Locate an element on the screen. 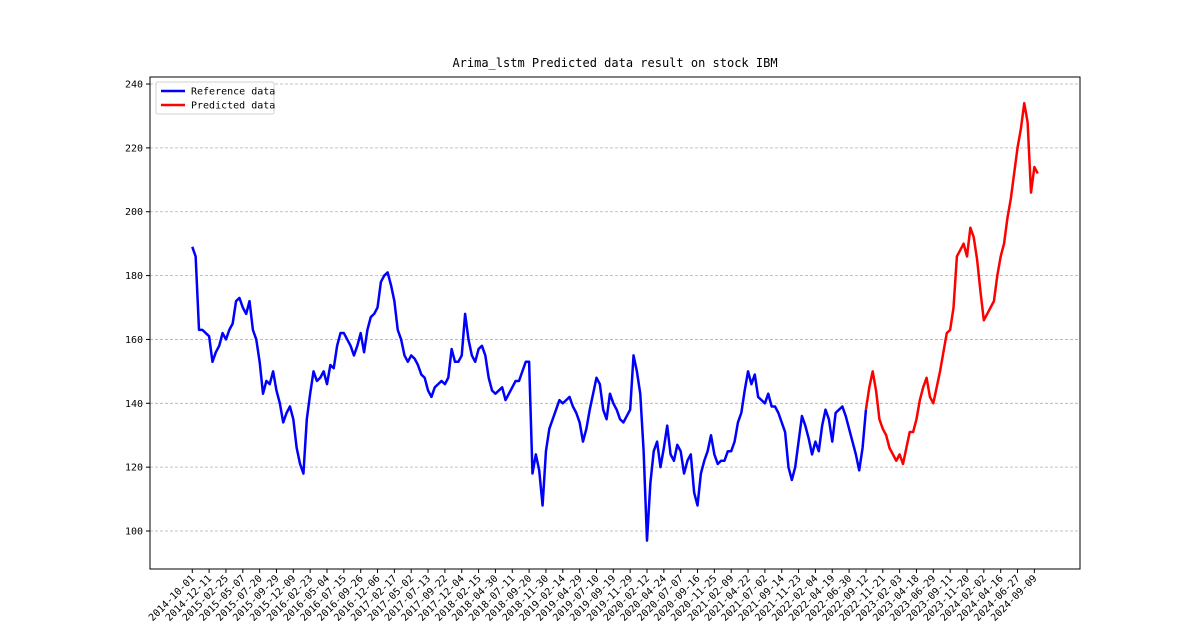  legend-label: Reference data is located at coordinates (233, 92).